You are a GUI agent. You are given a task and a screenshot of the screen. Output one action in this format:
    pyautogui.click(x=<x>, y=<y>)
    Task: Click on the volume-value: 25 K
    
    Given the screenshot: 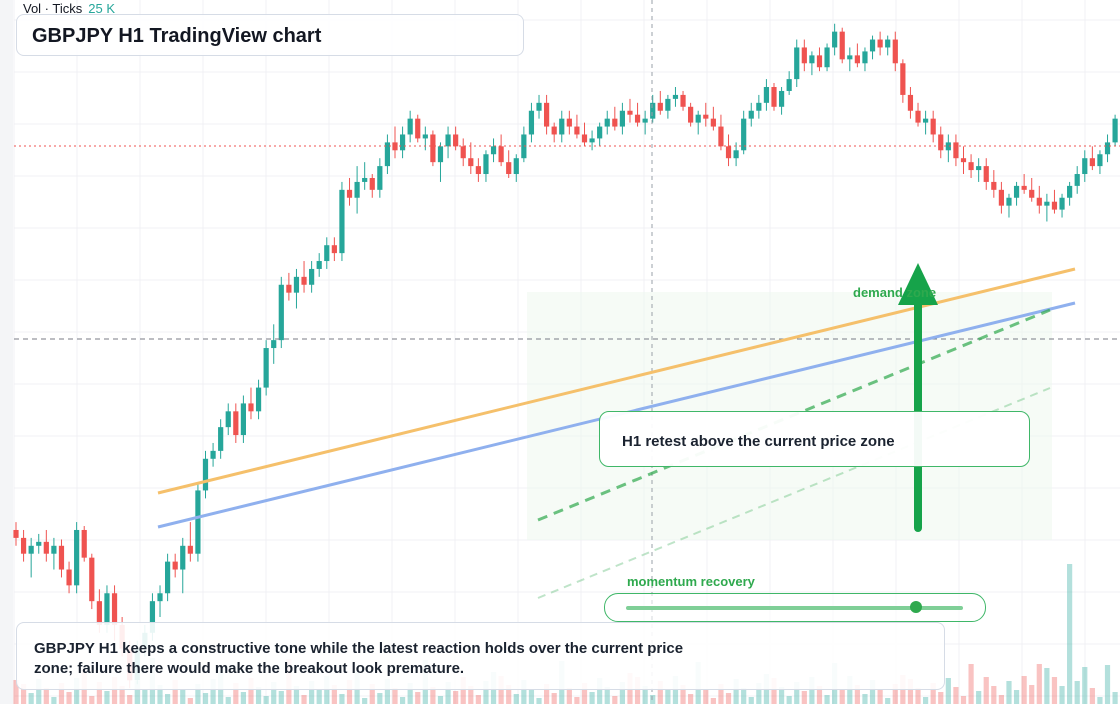 What is the action you would take?
    pyautogui.click(x=101, y=8)
    